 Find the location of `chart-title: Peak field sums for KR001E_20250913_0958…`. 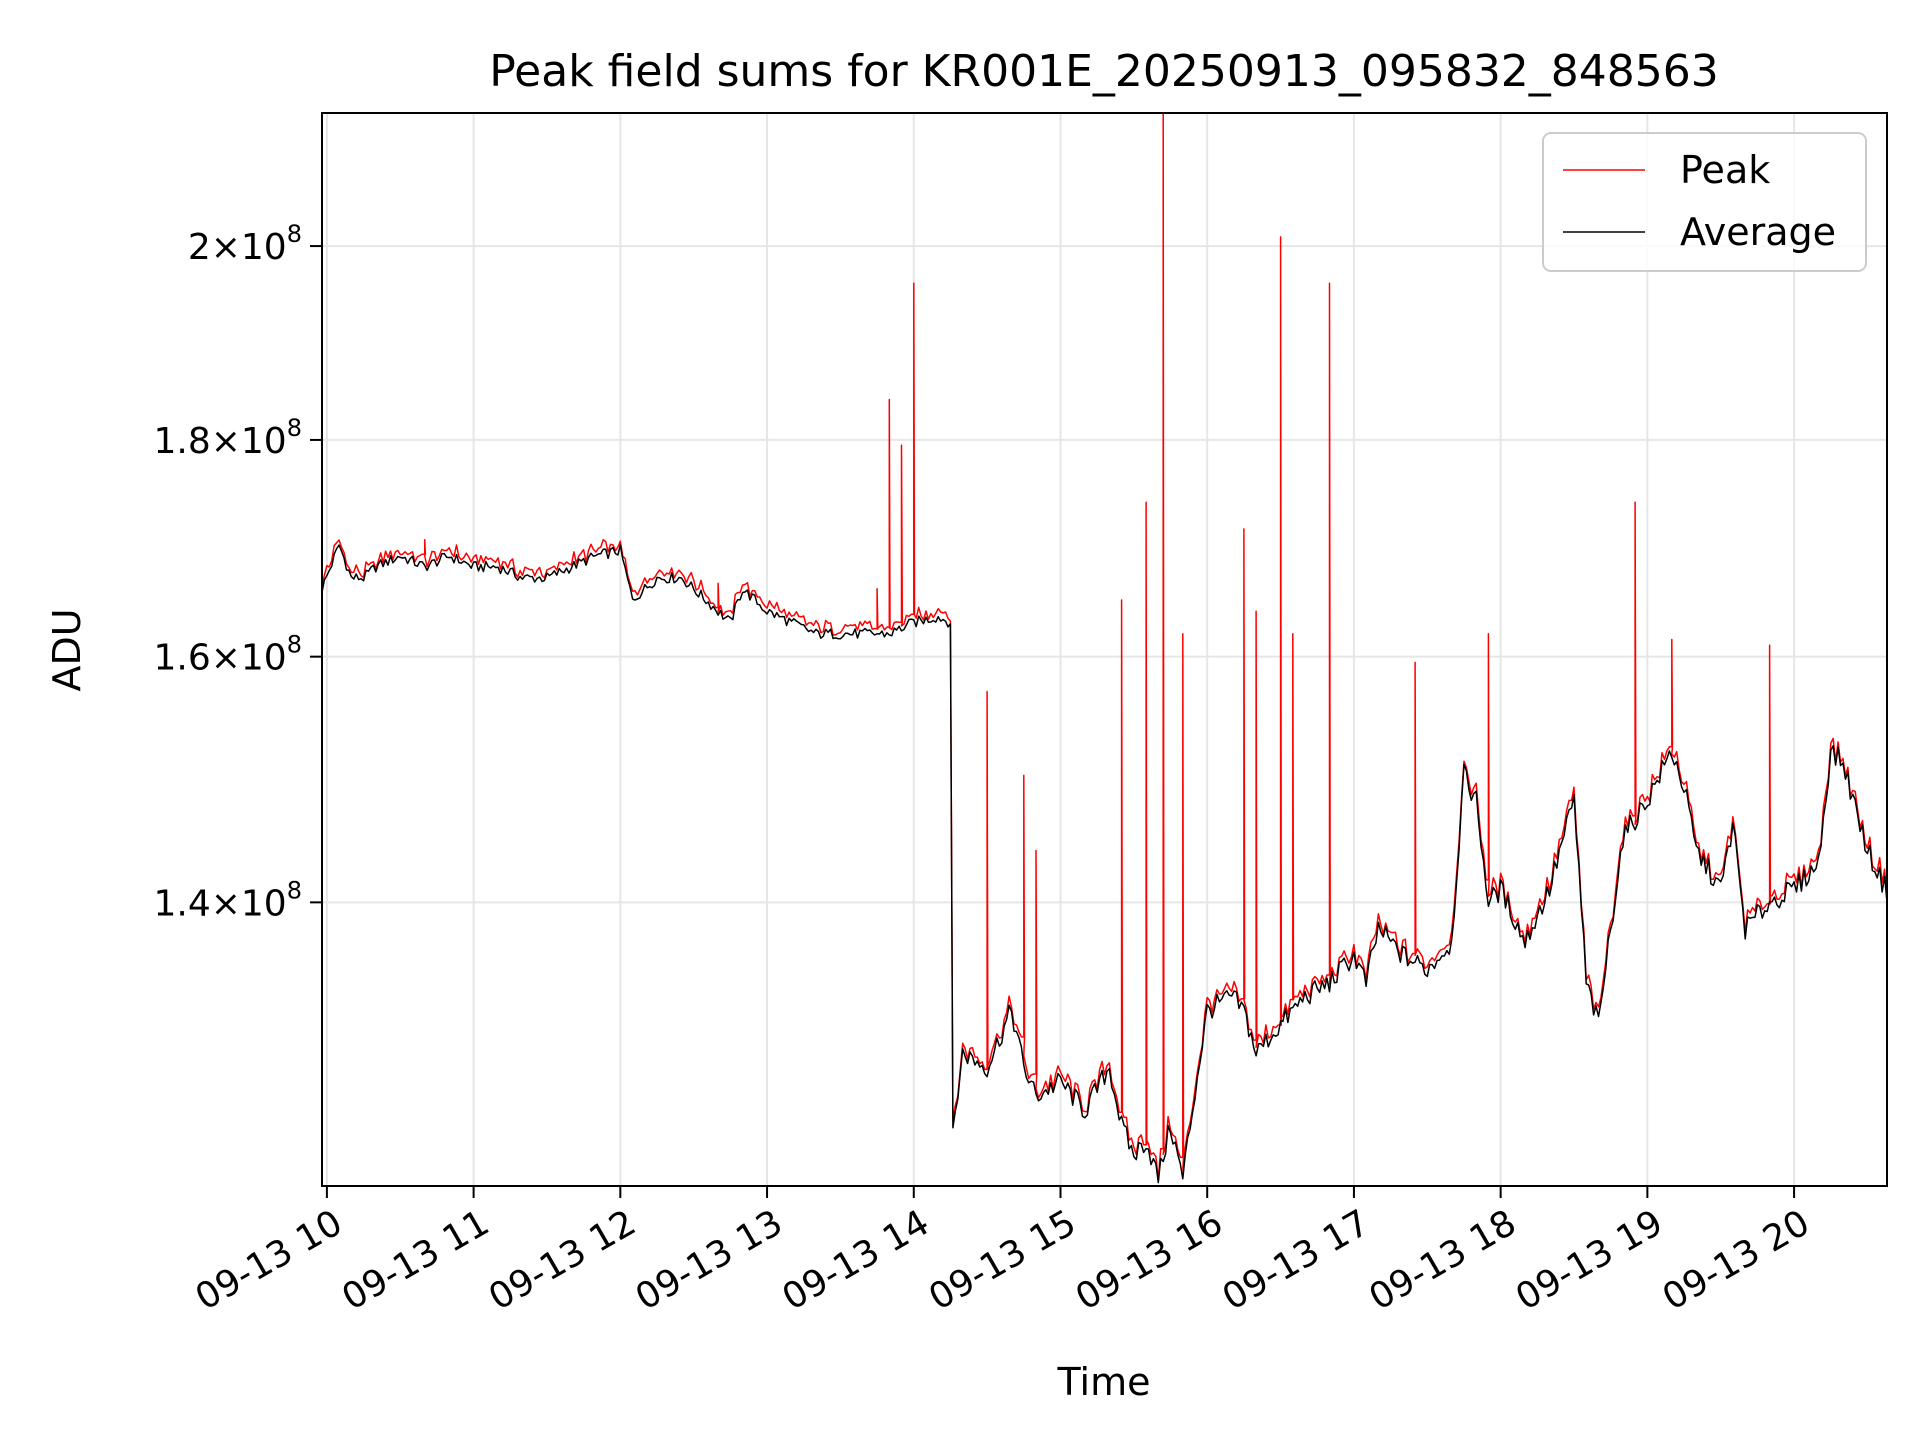

chart-title: Peak field sums for KR001E_20250913_0958… is located at coordinates (1104, 71).